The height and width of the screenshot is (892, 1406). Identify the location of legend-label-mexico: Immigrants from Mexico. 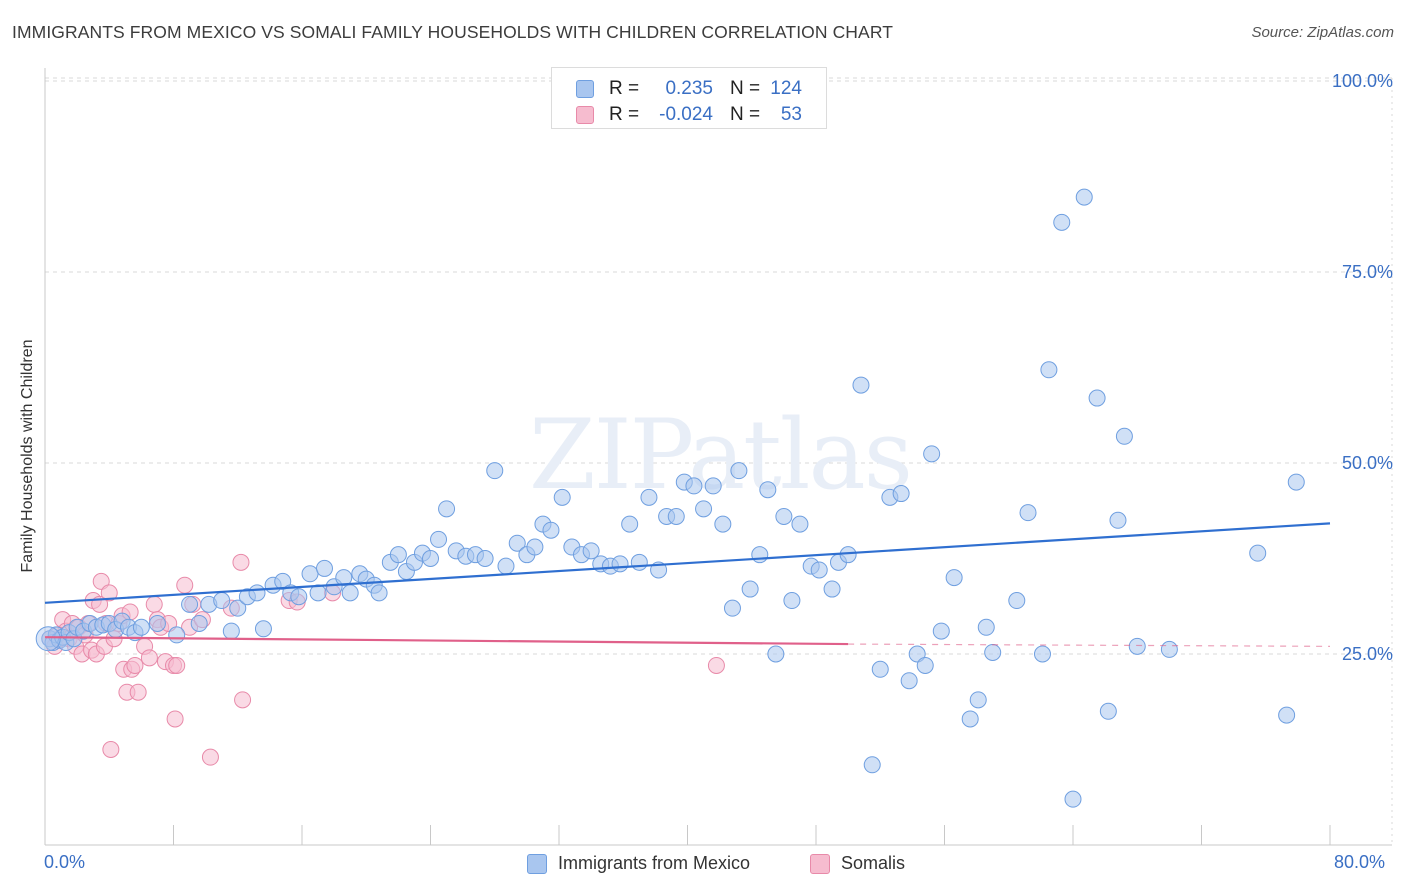
(654, 863).